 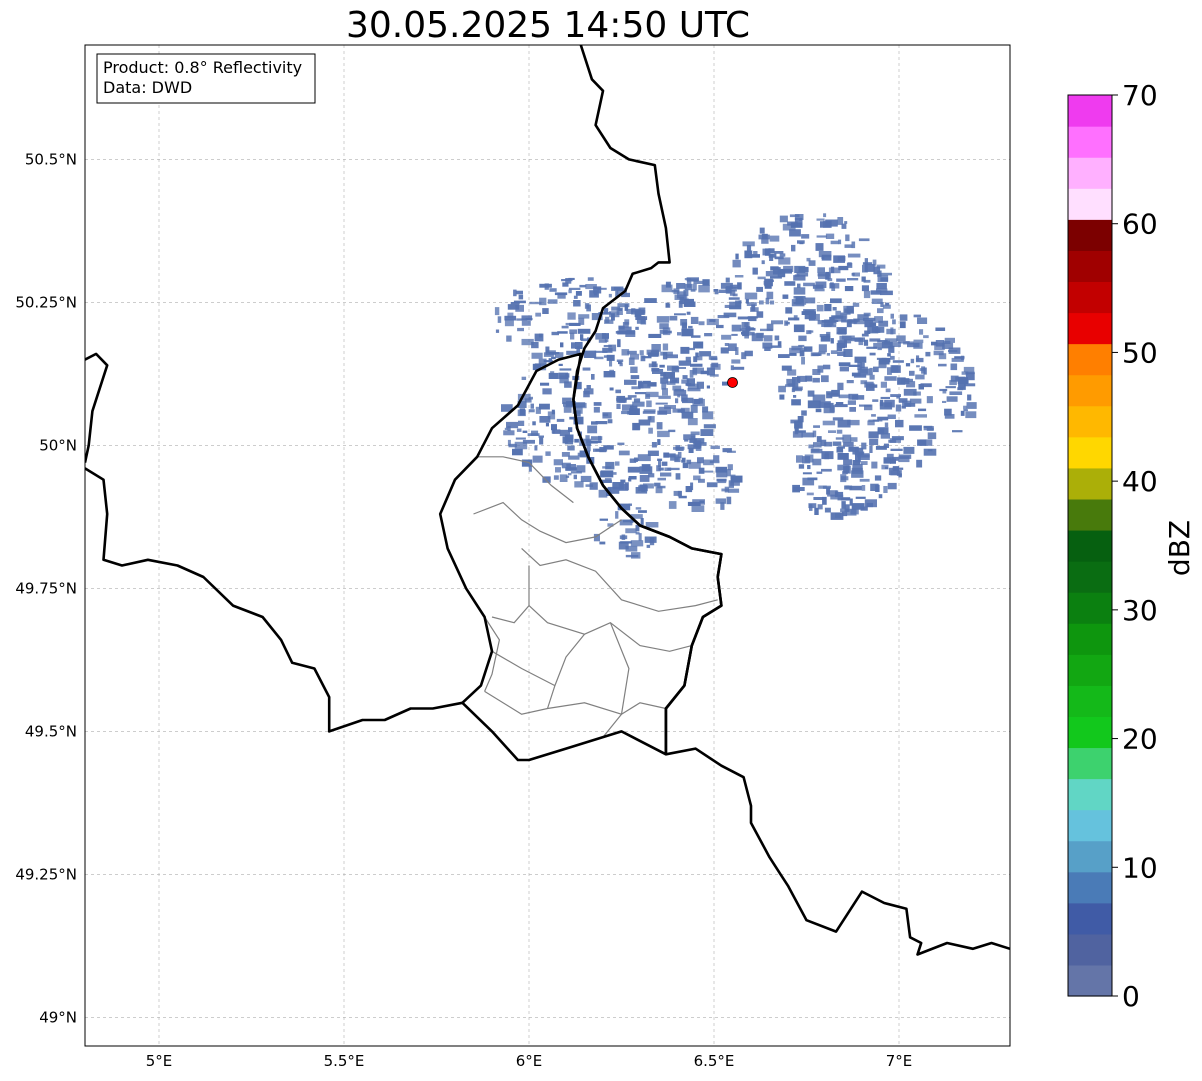 What do you see at coordinates (571, 322) in the screenshot?
I see `echo-region` at bounding box center [571, 322].